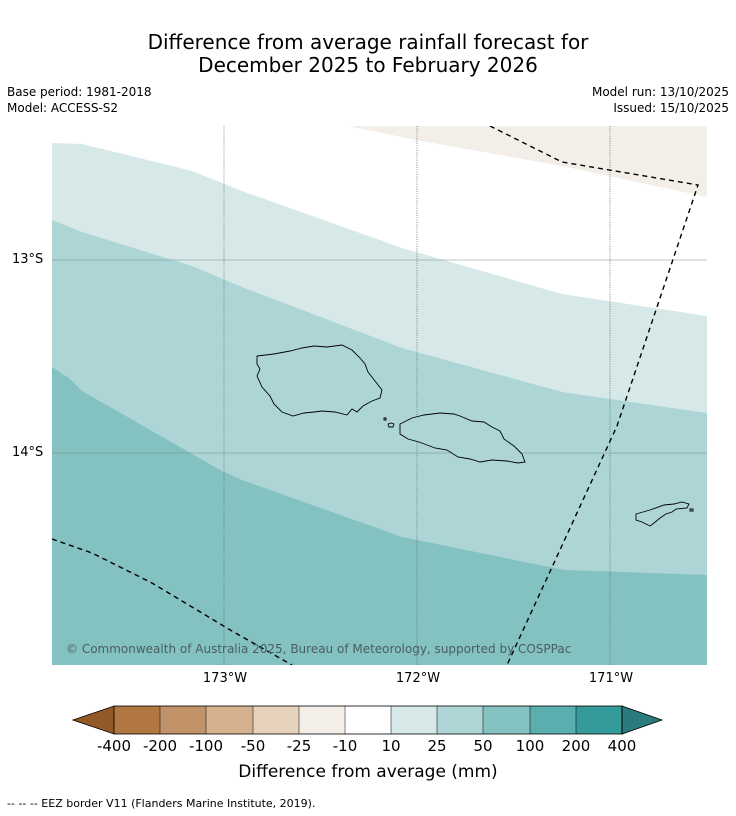 The width and height of the screenshot is (736, 816). Describe the element at coordinates (93, 720) in the screenshot. I see `colorbar-arrow-low` at that location.